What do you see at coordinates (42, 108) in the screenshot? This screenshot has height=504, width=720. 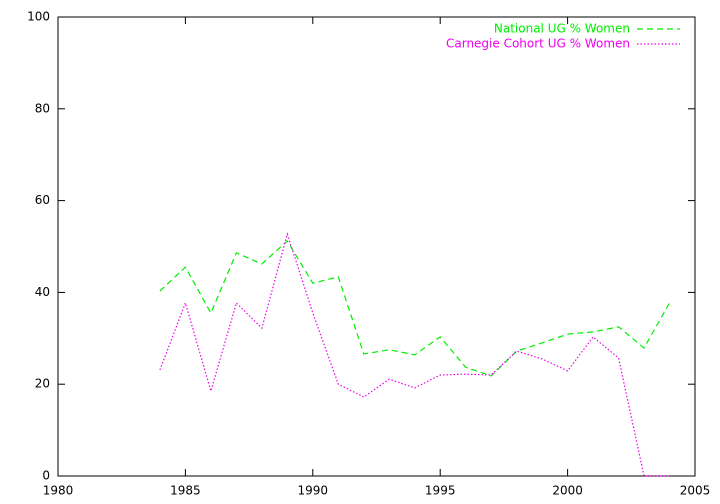 I see `y-tick-label: 80` at bounding box center [42, 108].